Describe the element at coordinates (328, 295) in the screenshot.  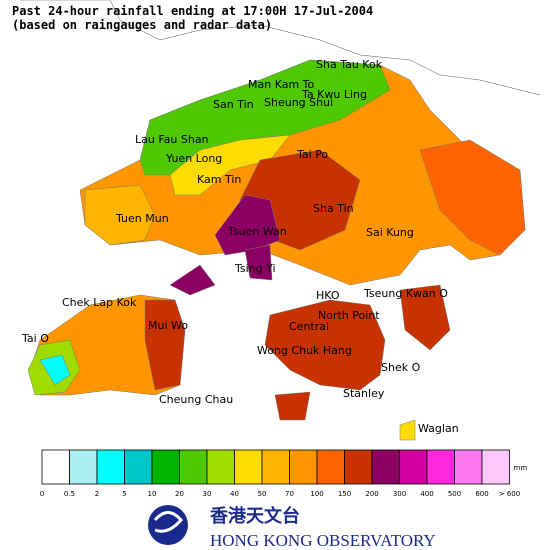
I see `place-label: HKO` at that location.